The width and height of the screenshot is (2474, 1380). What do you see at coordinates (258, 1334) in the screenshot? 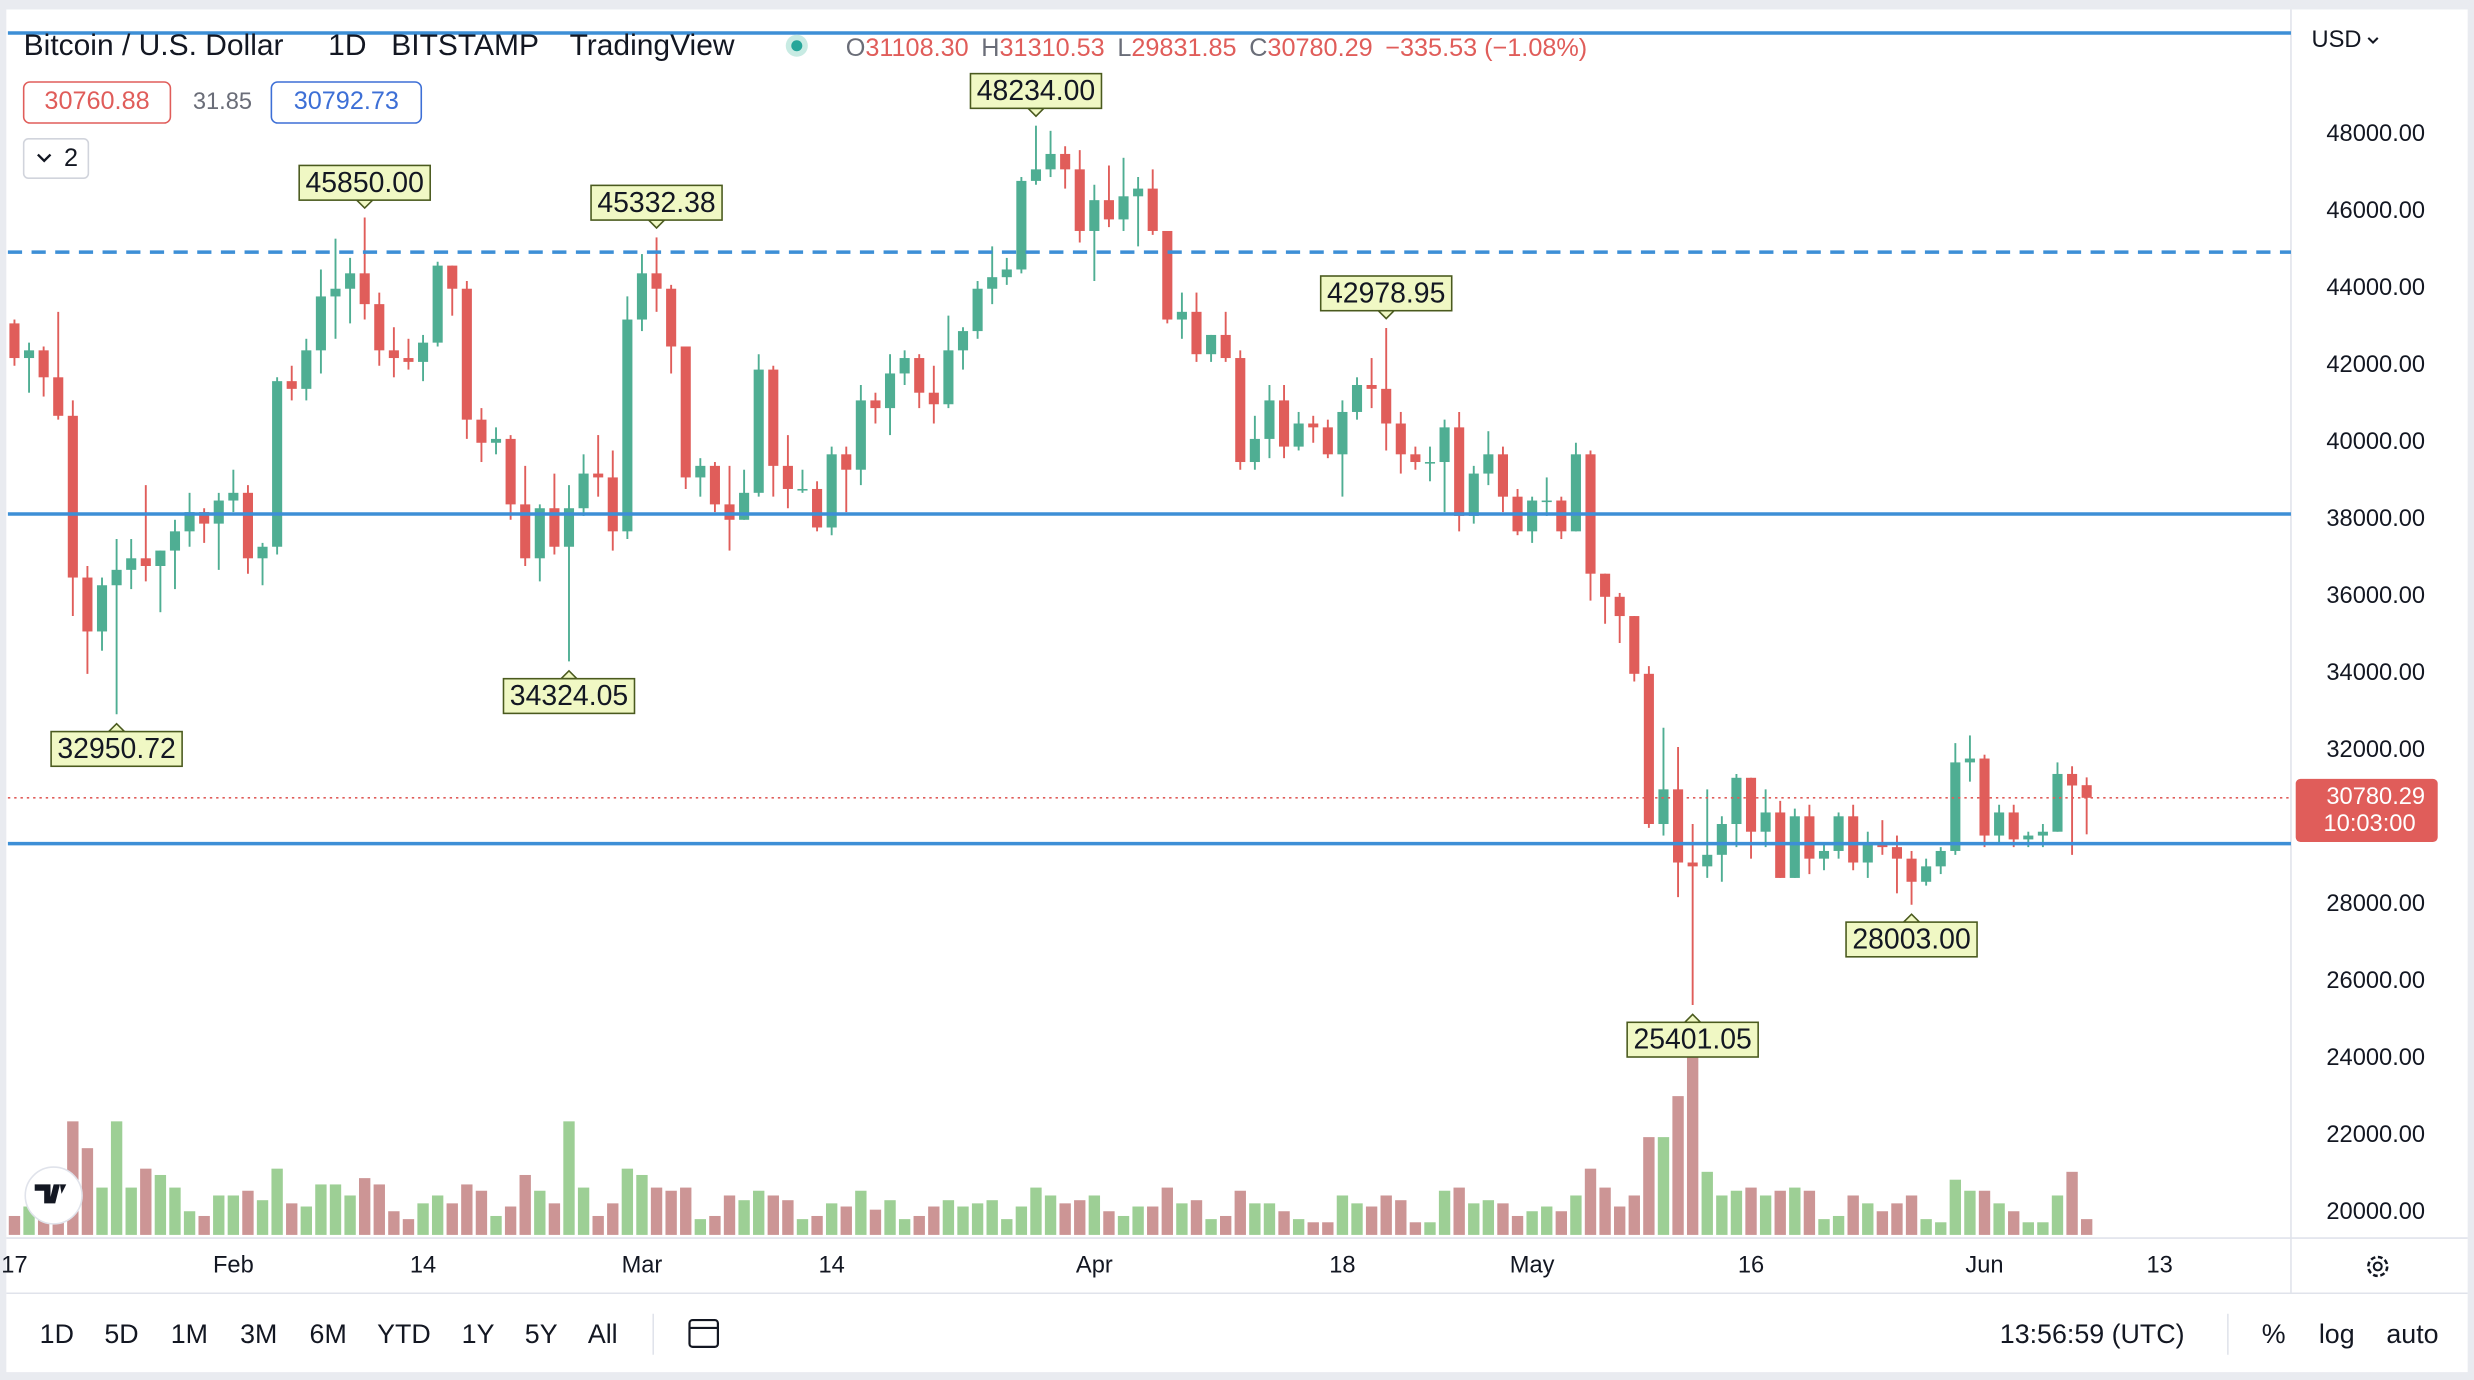
I see `range-button: 3M` at bounding box center [258, 1334].